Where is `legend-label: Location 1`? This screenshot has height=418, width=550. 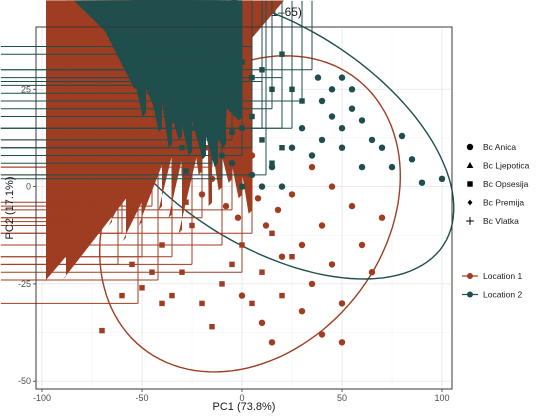 legend-label: Location 1 is located at coordinates (502, 276).